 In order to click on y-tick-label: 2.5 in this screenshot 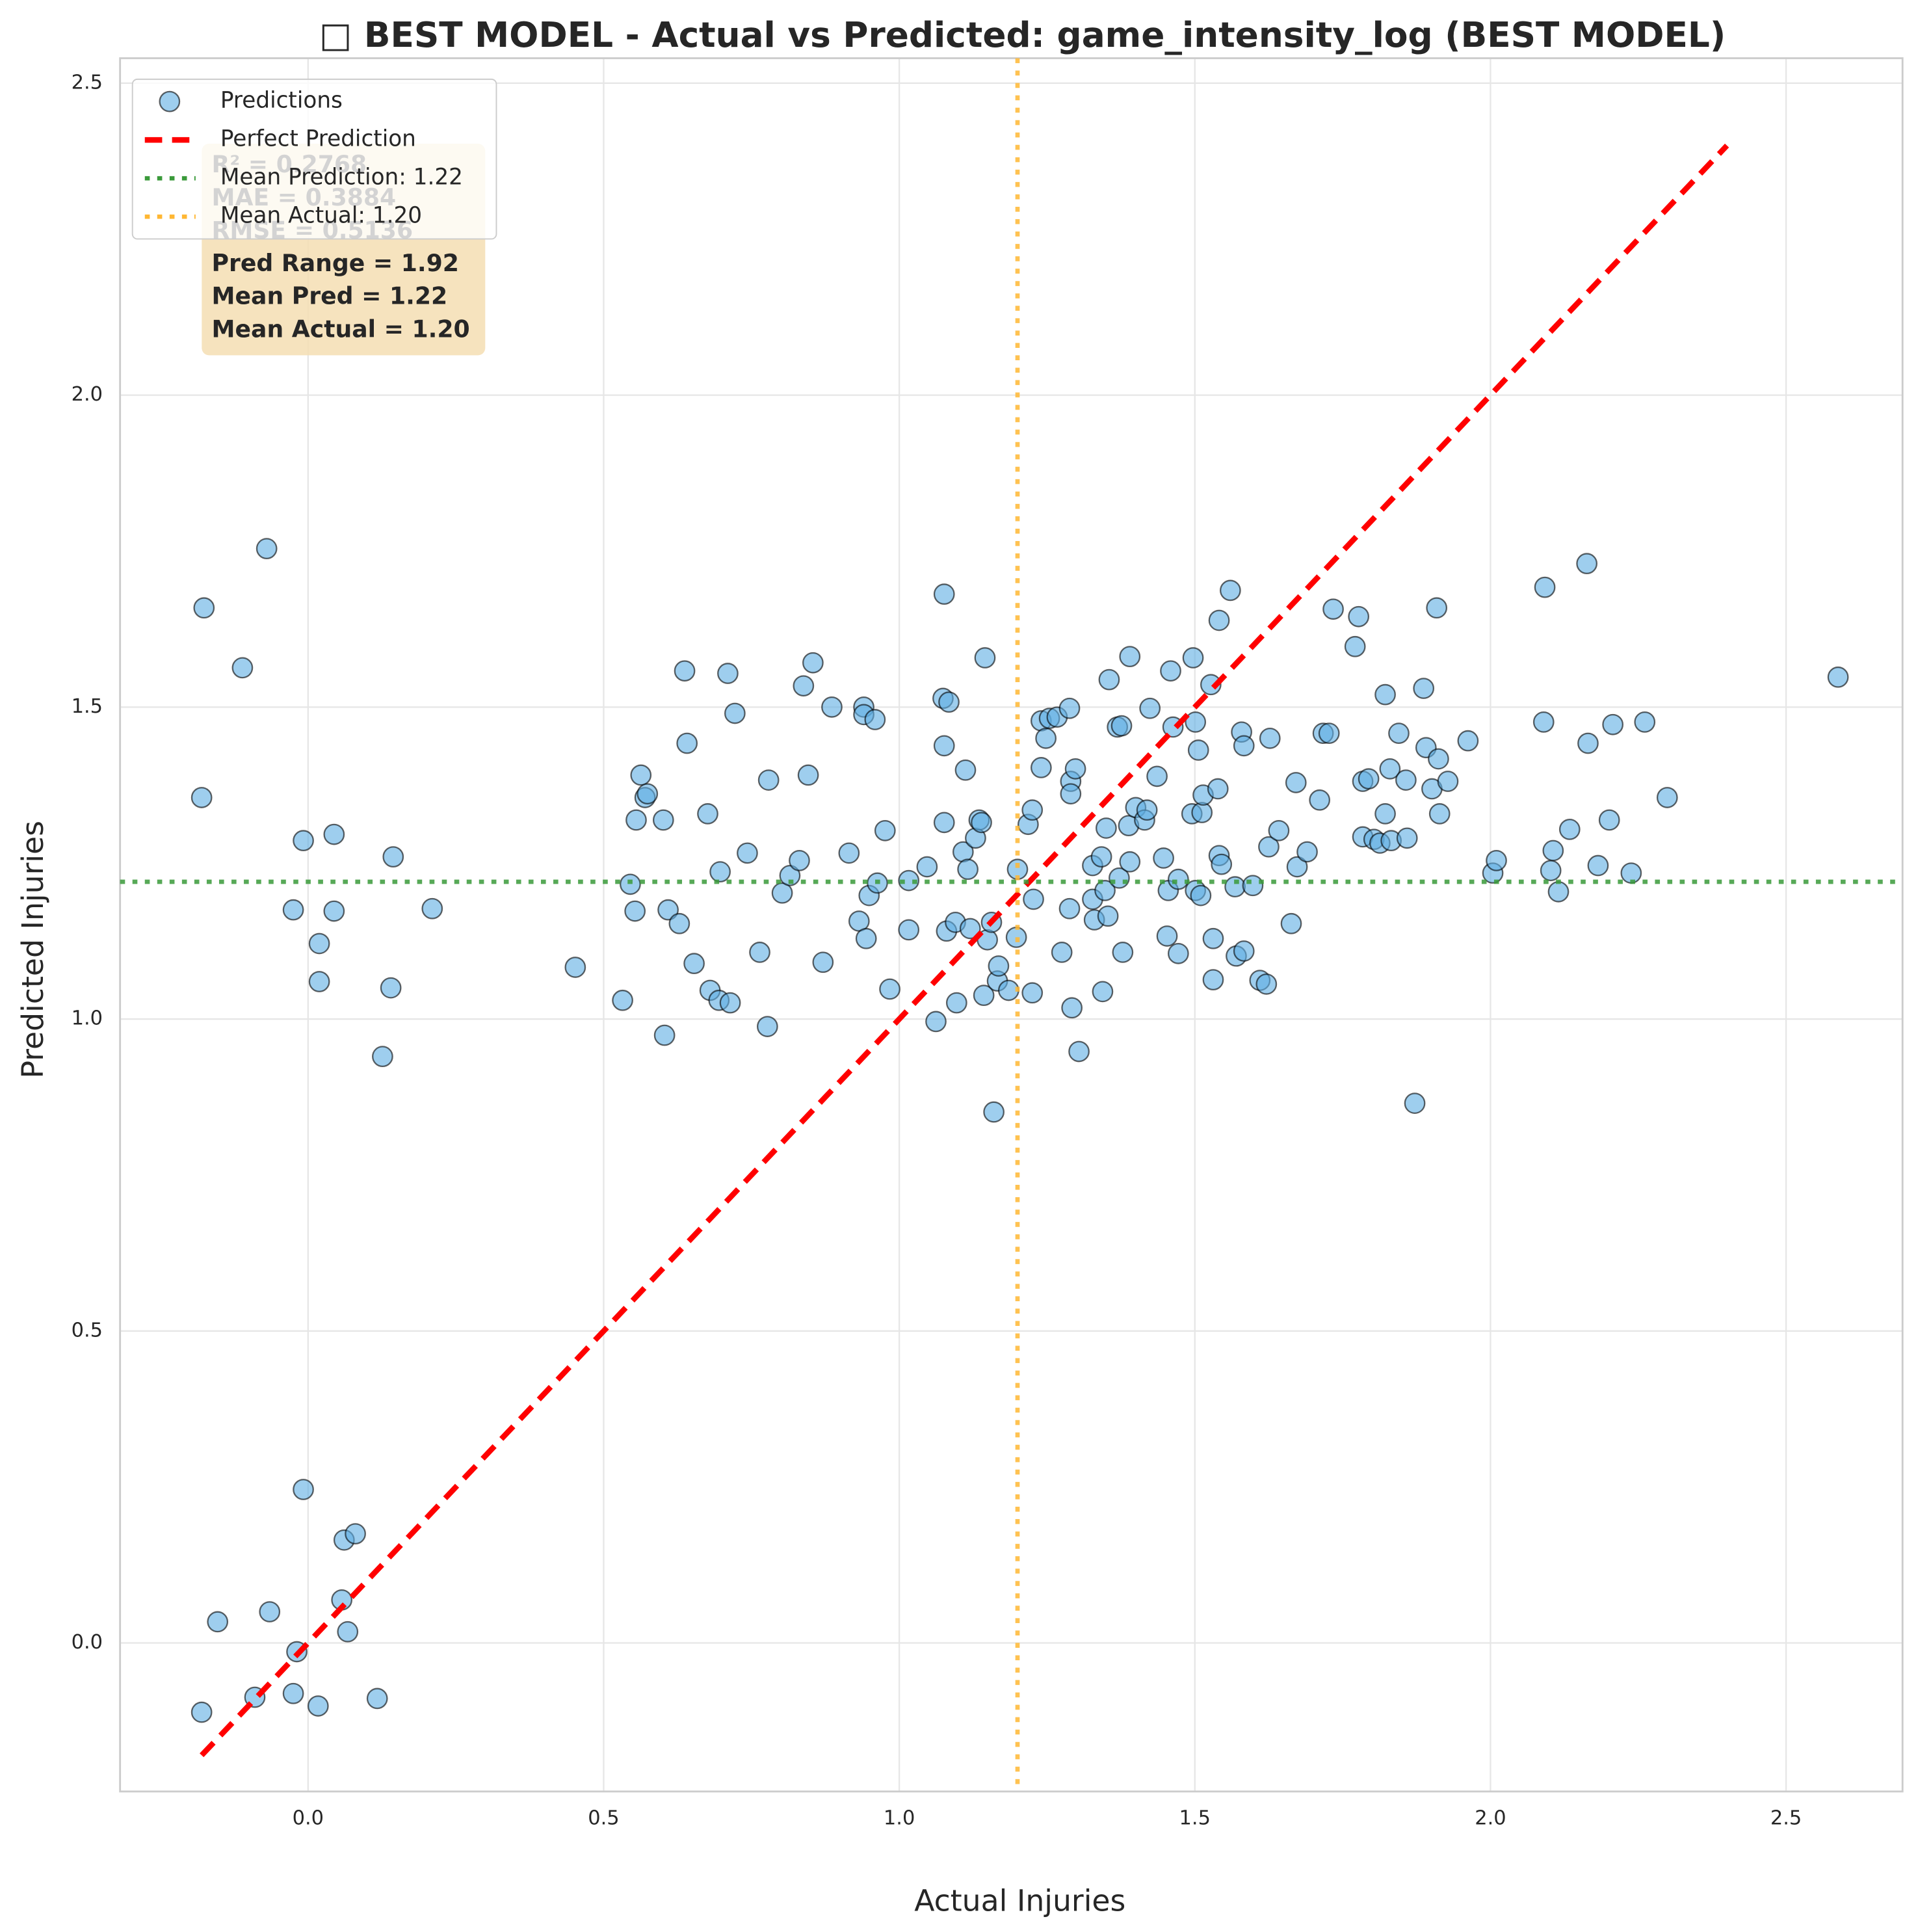, I will do `click(87, 82)`.